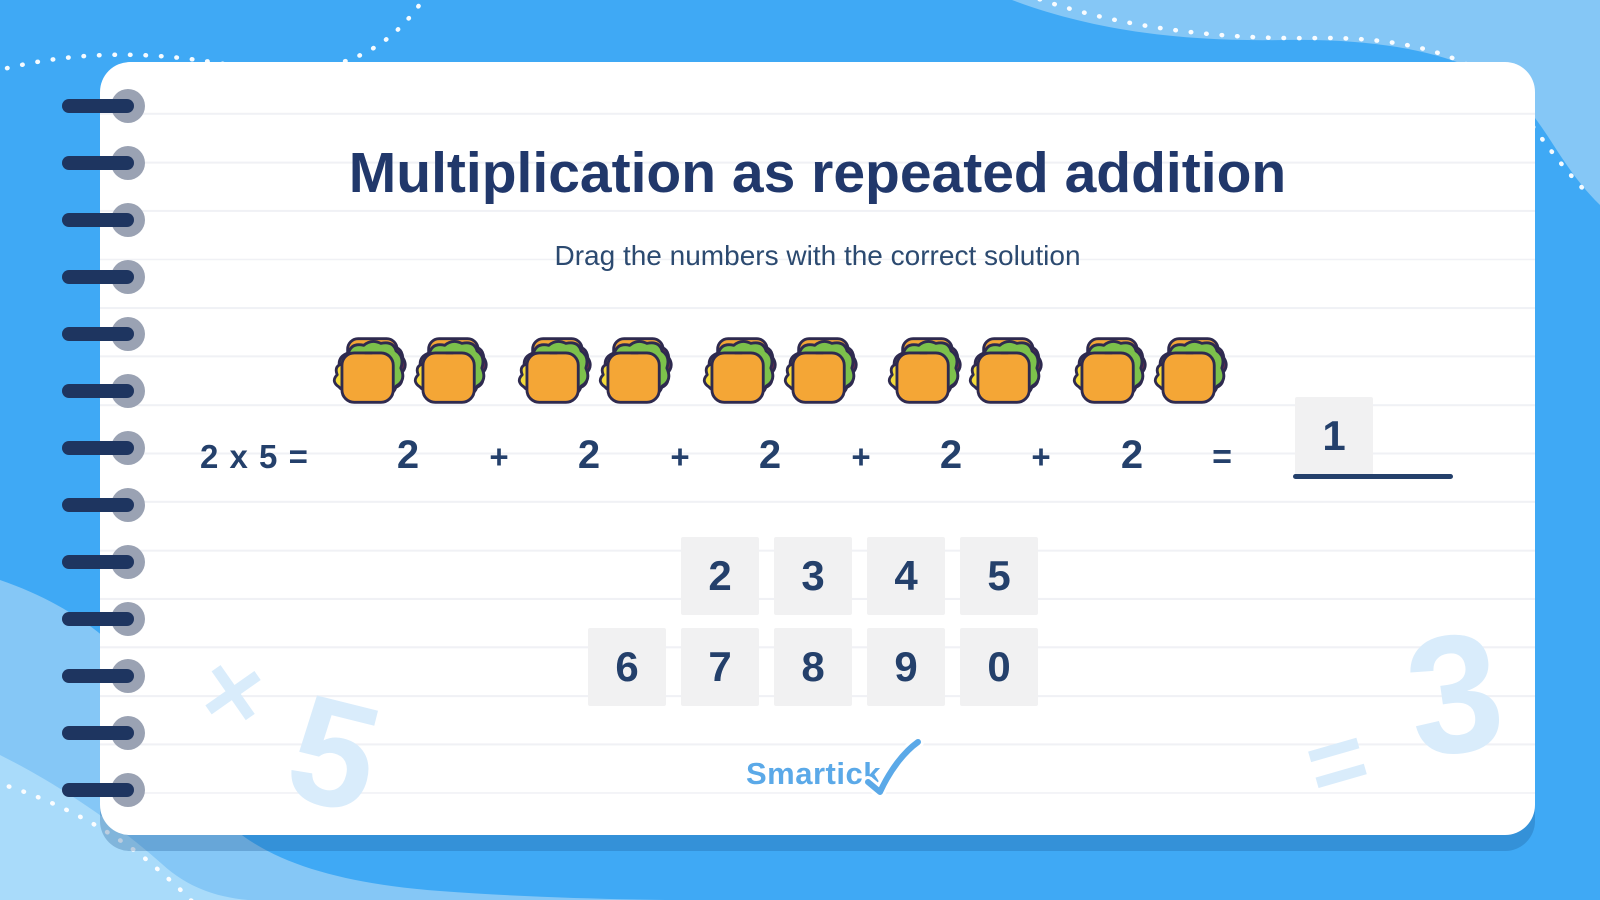 This screenshot has width=1600, height=900. What do you see at coordinates (893, 767) in the screenshot?
I see `smartick-swoosh-icon` at bounding box center [893, 767].